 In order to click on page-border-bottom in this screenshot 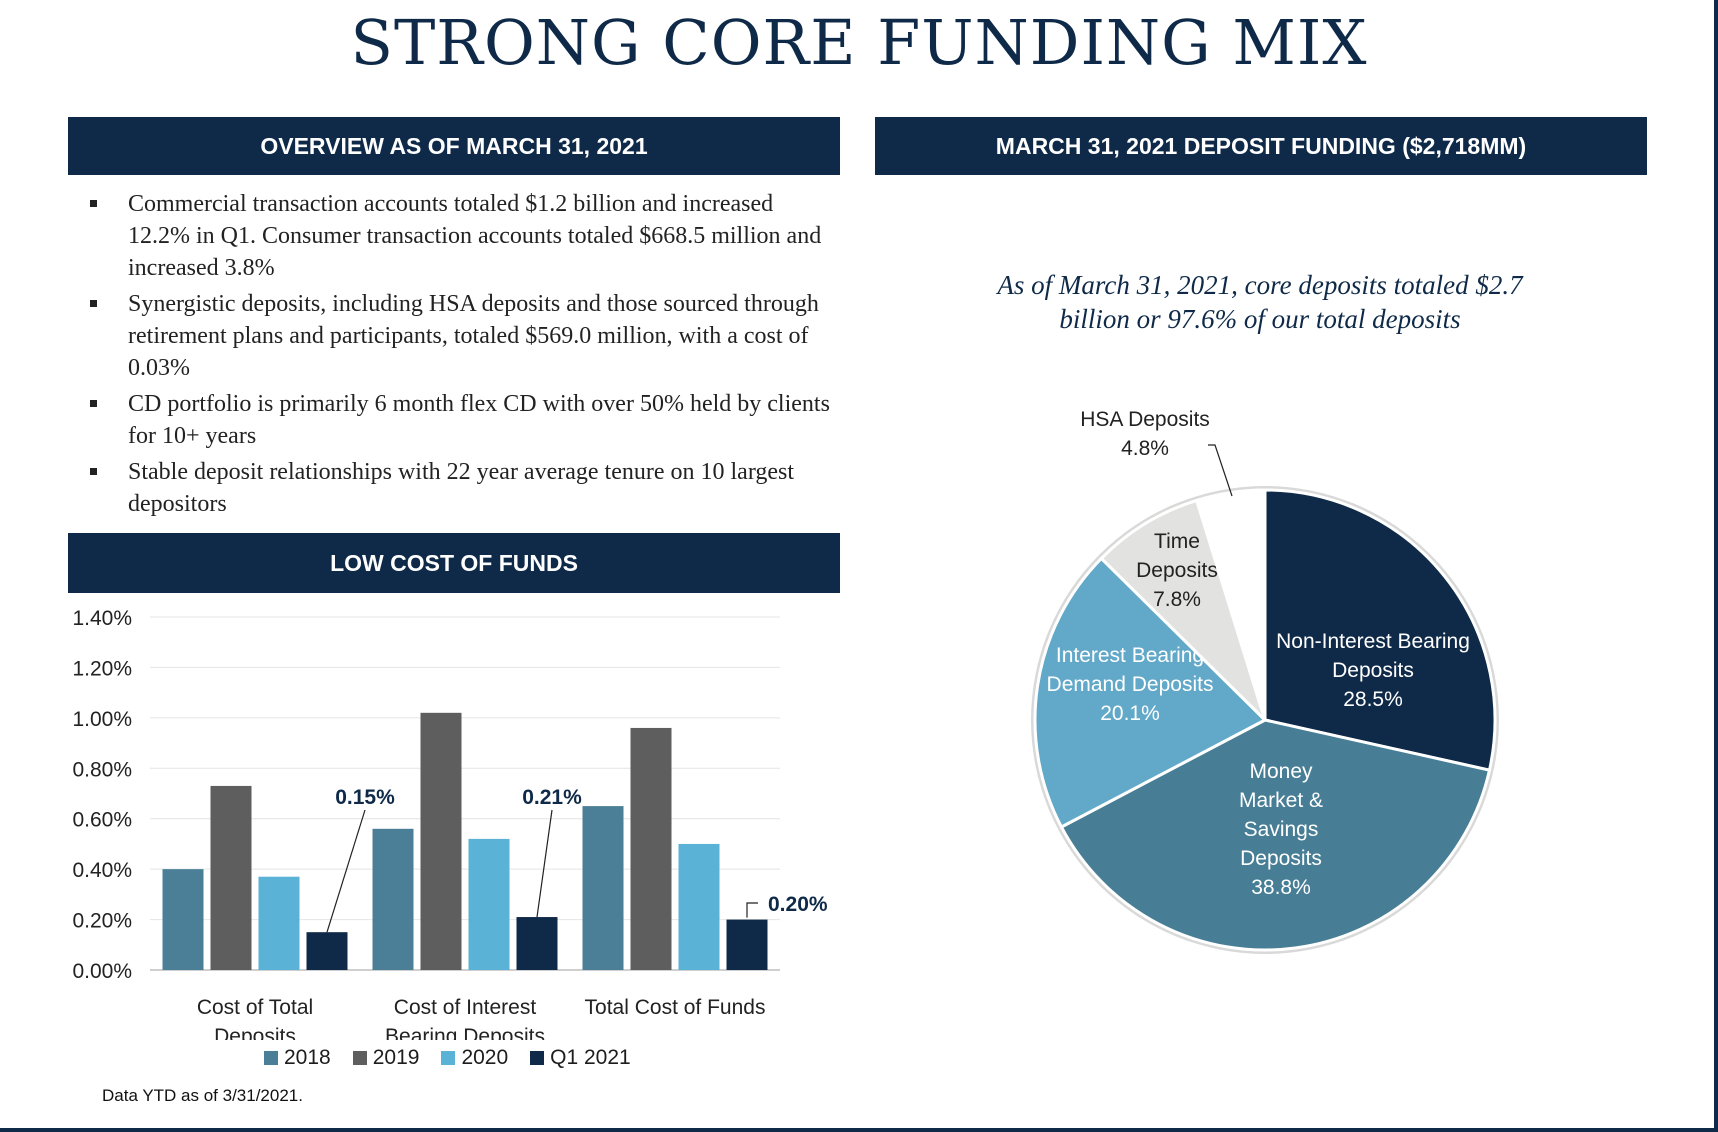, I will do `click(859, 1130)`.